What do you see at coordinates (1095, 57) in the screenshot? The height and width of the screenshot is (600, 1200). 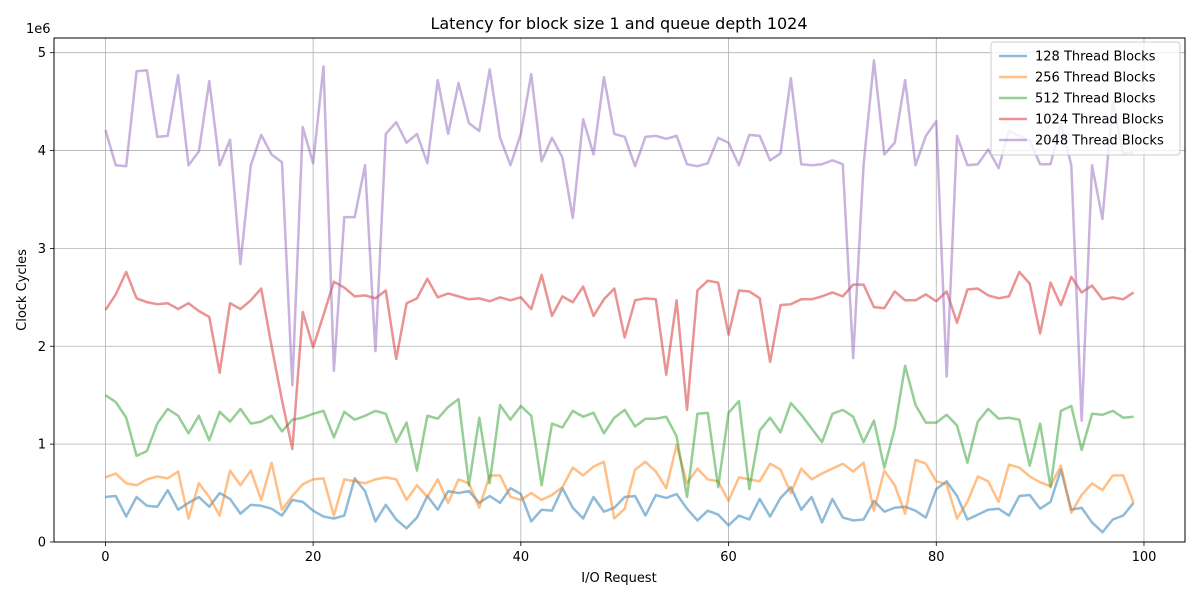 I see `legend-label: 128 Thread Blocks` at bounding box center [1095, 57].